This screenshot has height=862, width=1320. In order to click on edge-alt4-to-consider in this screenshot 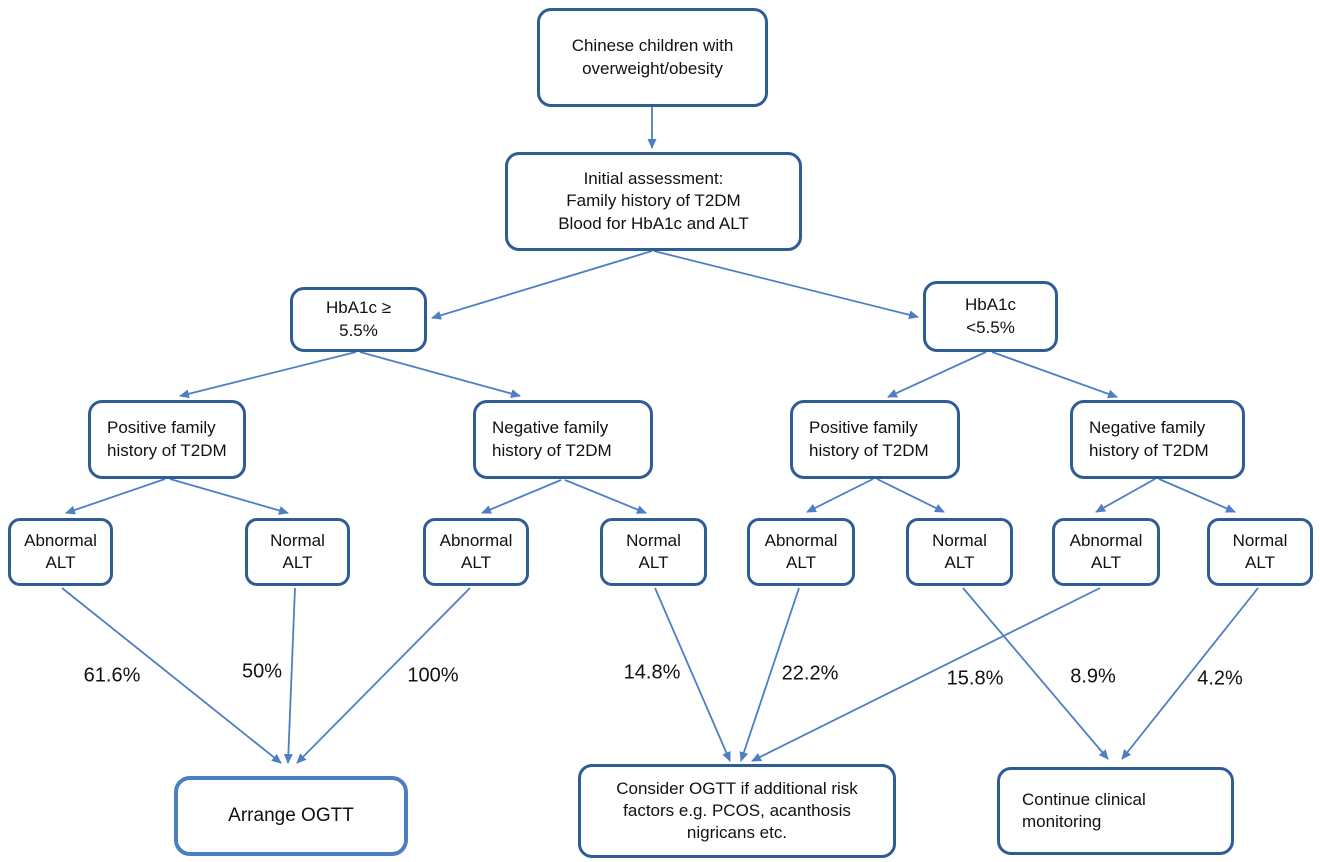, I will do `click(692, 674)`.